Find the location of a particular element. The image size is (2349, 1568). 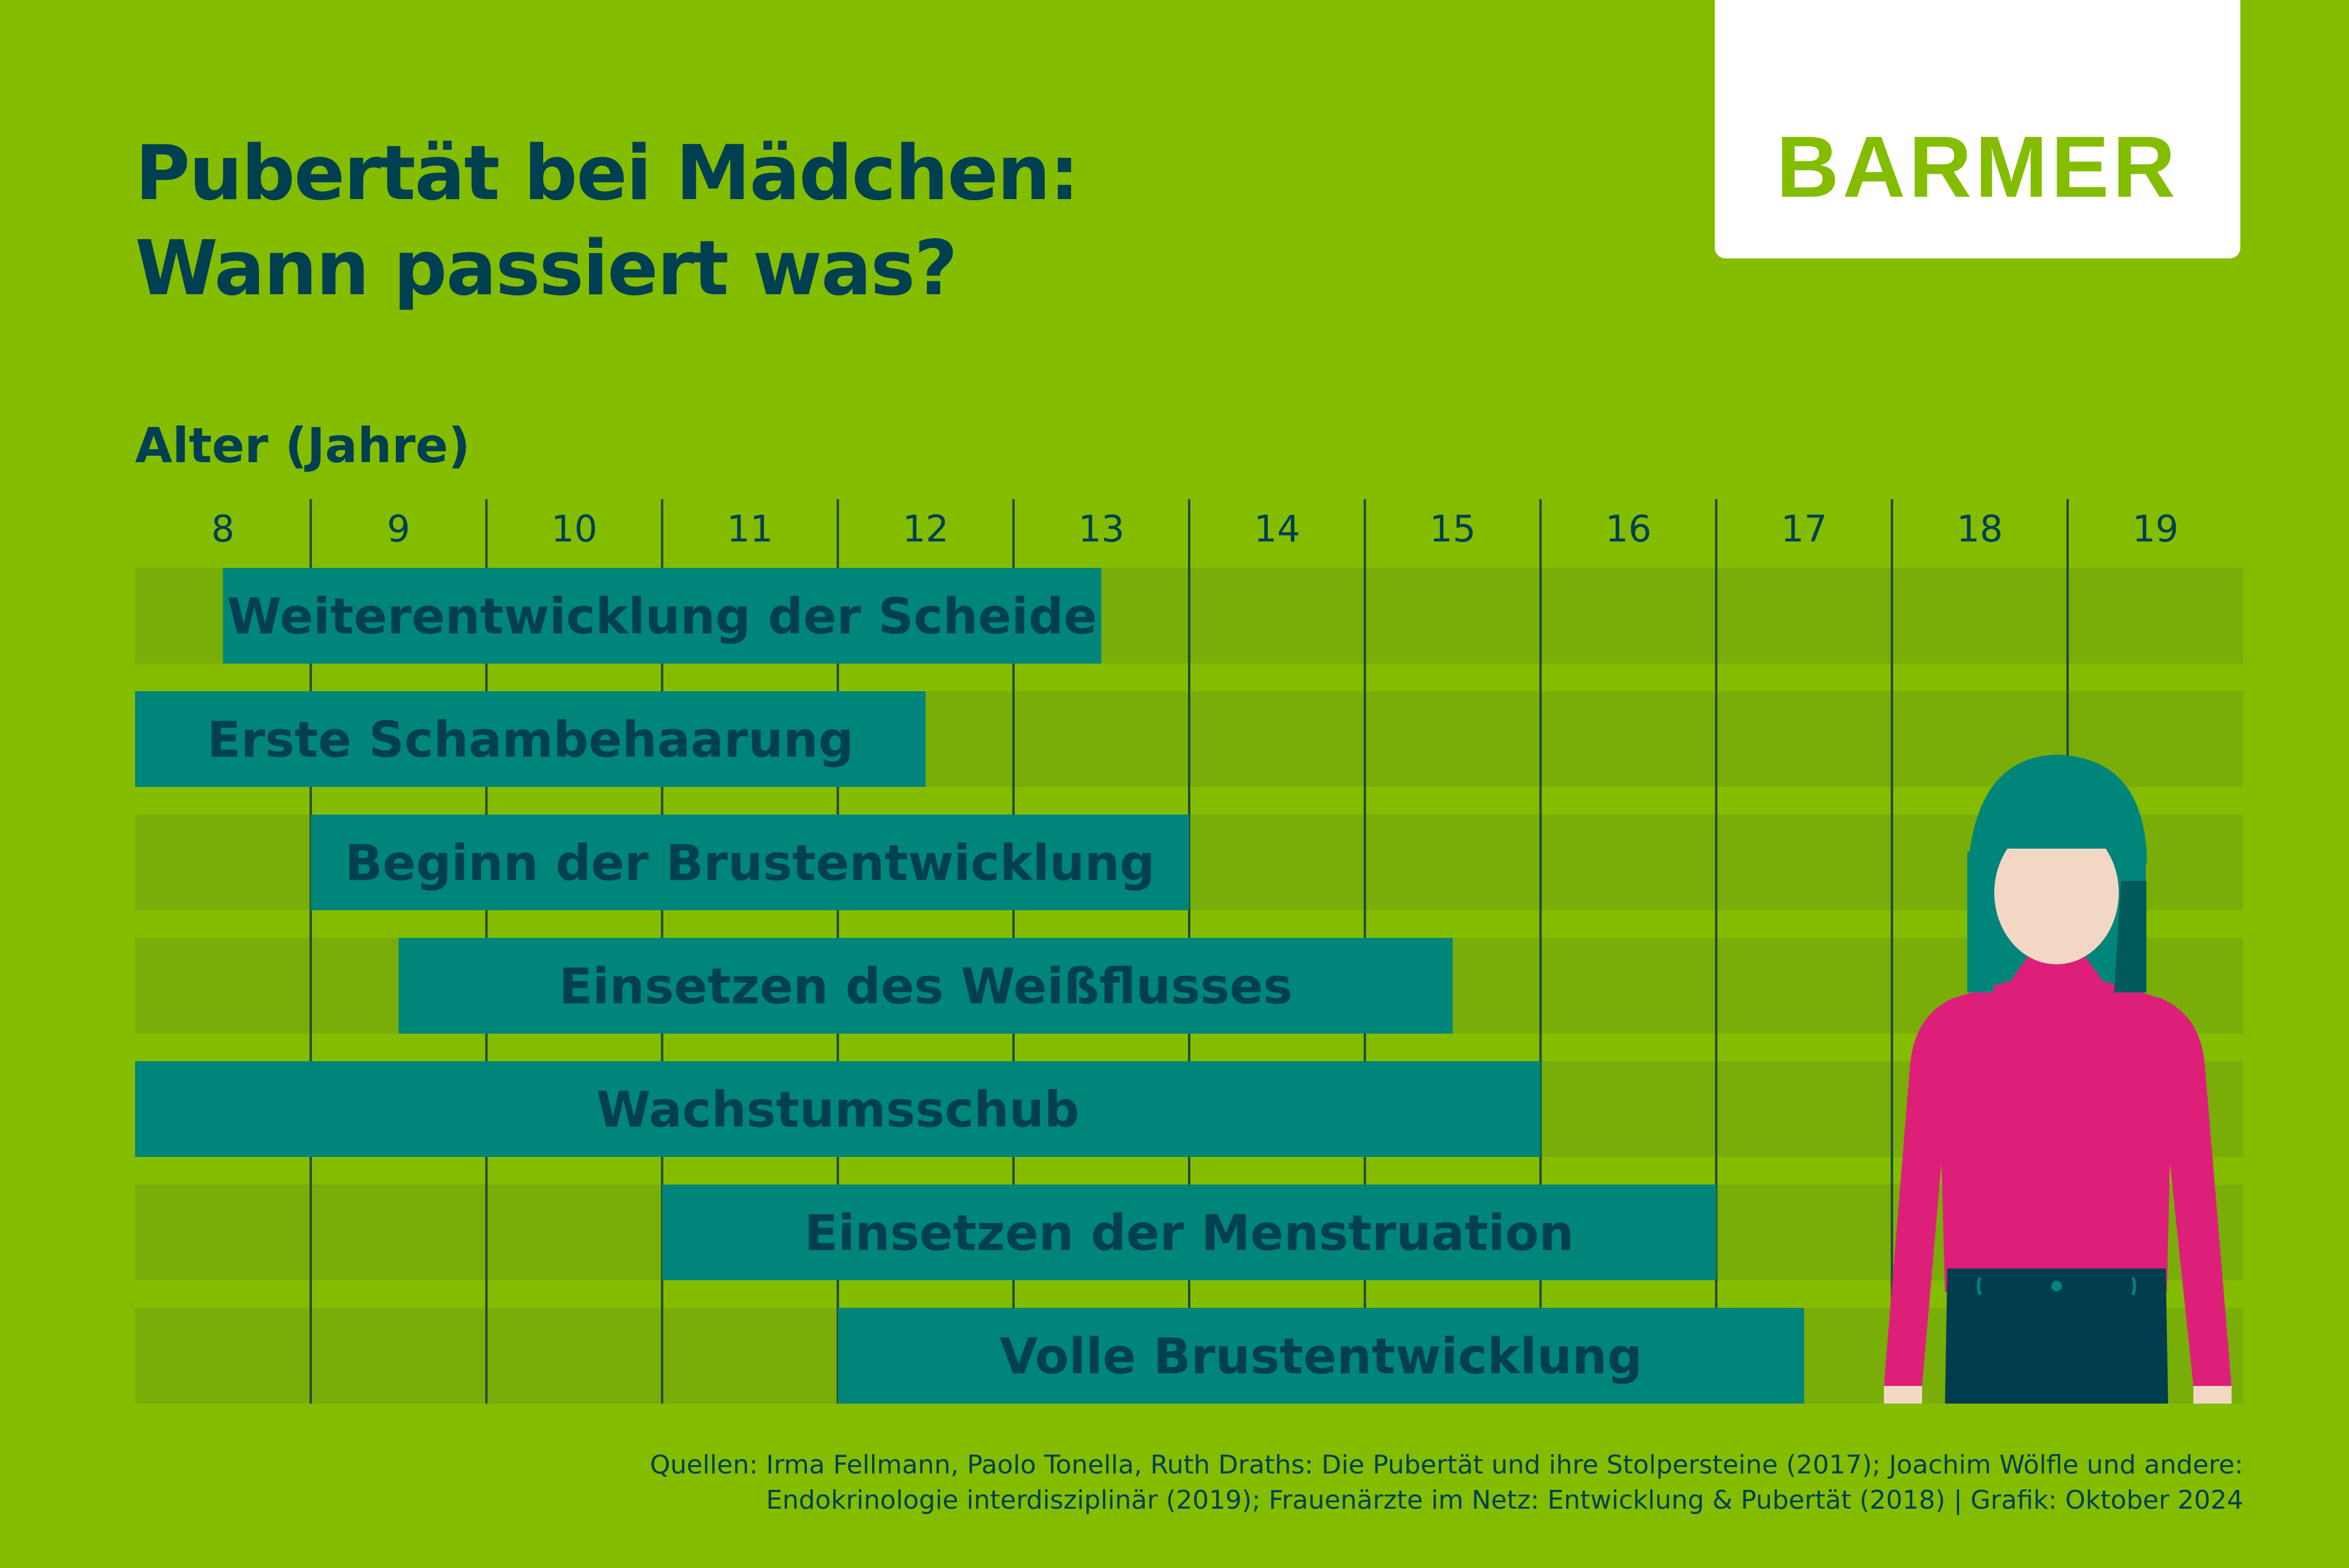

range-bar-label: Beginn der Brustentwicklung is located at coordinates (750, 864).